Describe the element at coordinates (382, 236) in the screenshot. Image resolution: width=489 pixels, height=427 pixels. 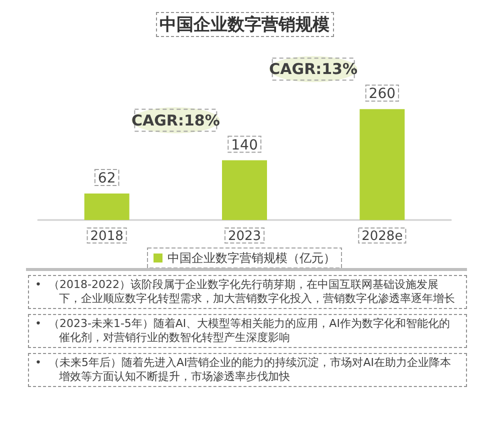
I see `x-tick-label: 2028e` at that location.